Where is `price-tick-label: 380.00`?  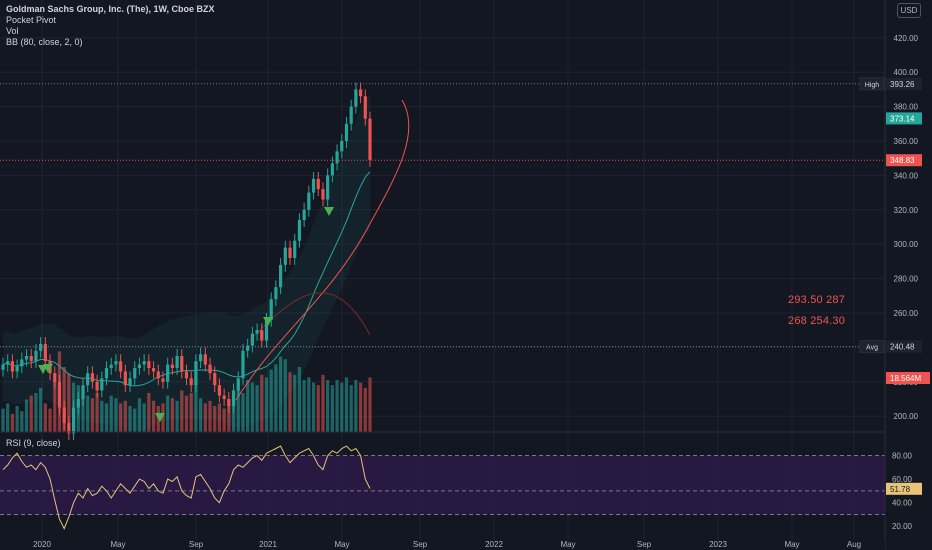
price-tick-label: 380.00 is located at coordinates (906, 107).